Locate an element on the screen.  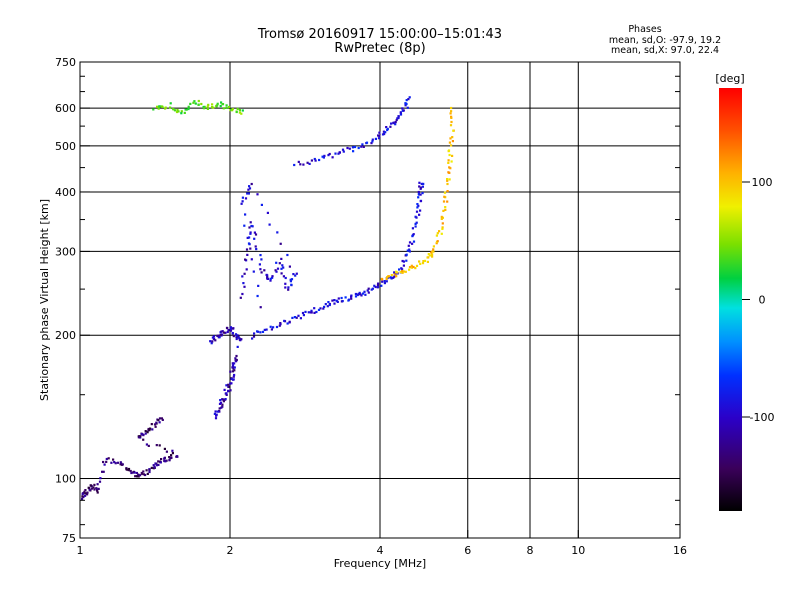
stats-o-mode: mean, sd,O: -97.9, 19.2 is located at coordinates (665, 40).